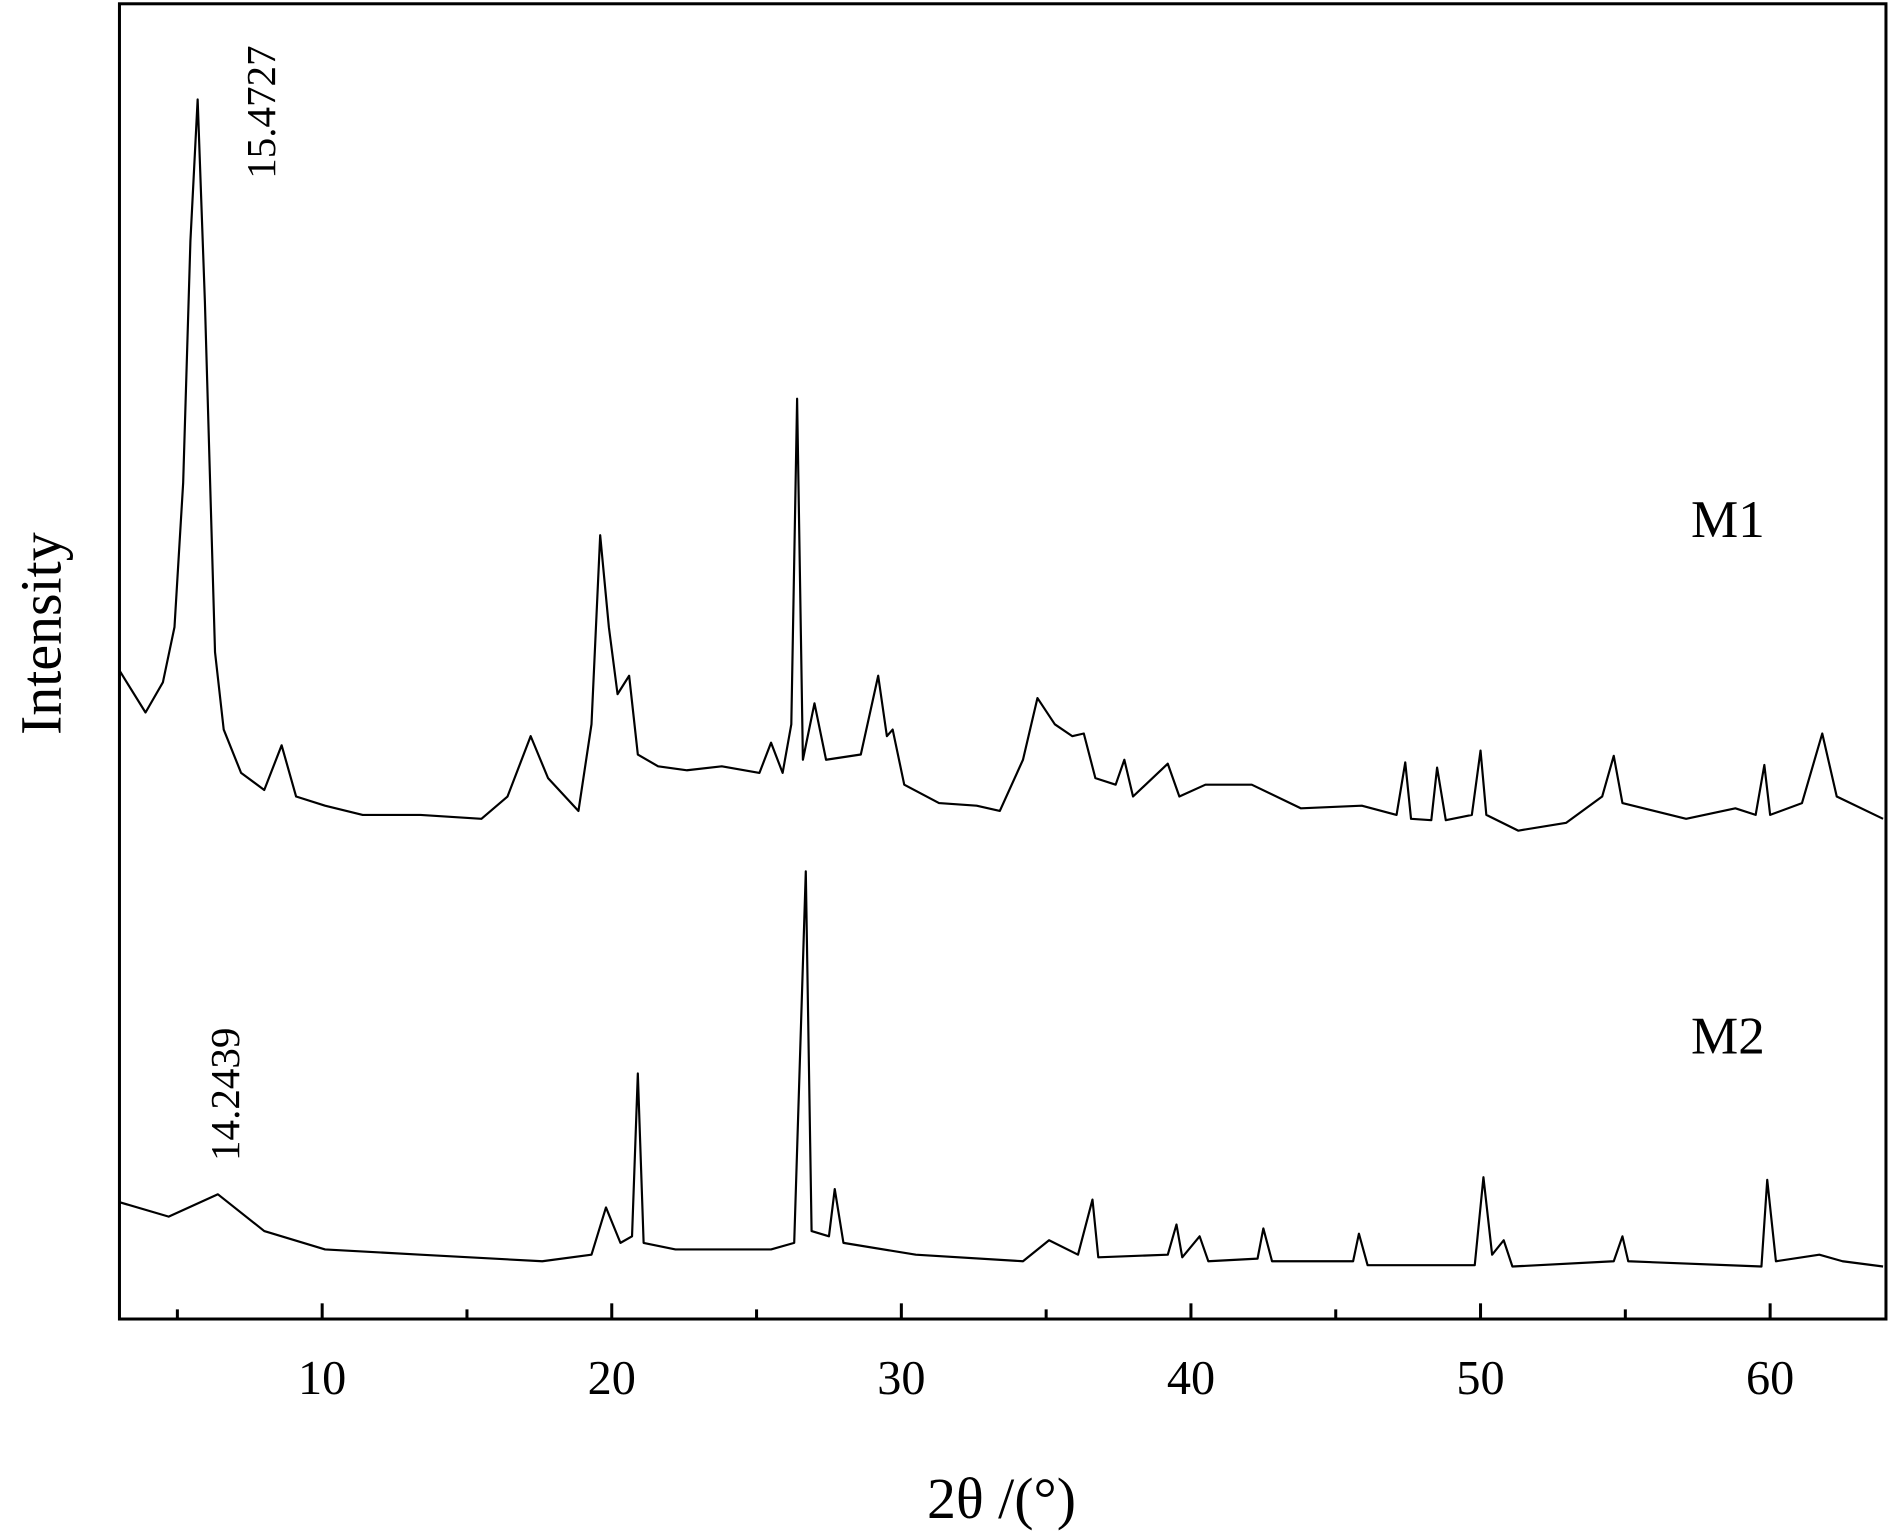 Image resolution: width=1892 pixels, height=1540 pixels. I want to click on x-axis-label: 2θ /(°), so click(1001, 1498).